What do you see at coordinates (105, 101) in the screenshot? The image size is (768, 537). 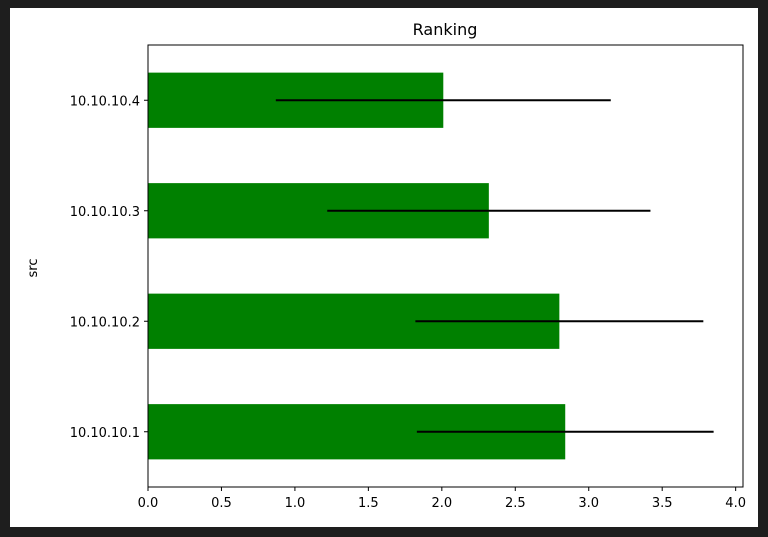 I see `y-tick-label: 10.10.10.4` at bounding box center [105, 101].